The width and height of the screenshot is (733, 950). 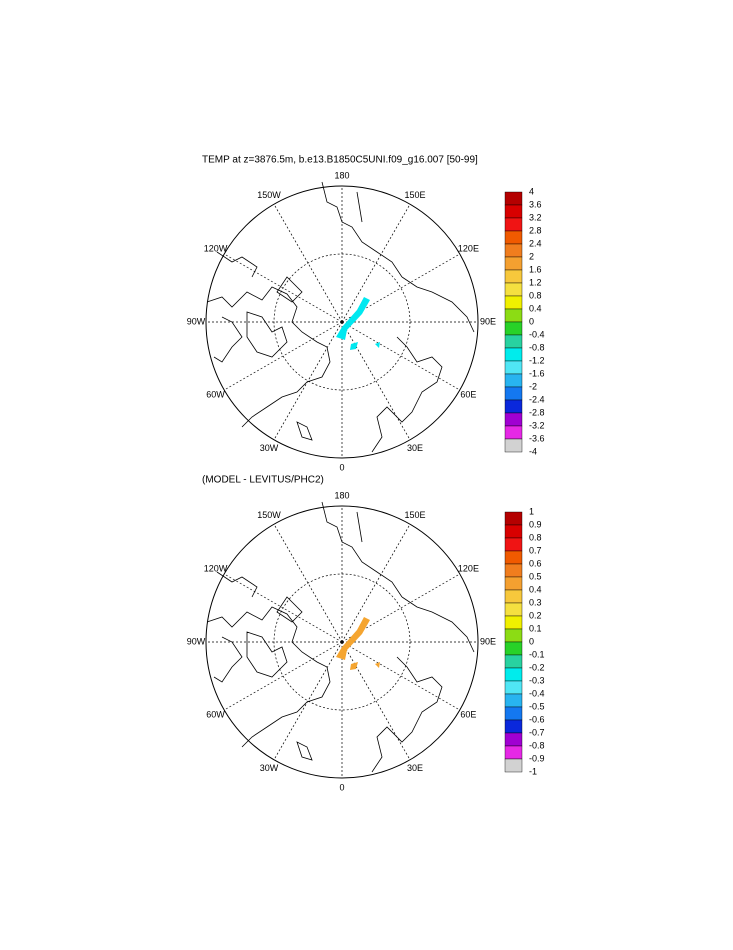 What do you see at coordinates (535, 563) in the screenshot?
I see `colorbar-label: 0.6` at bounding box center [535, 563].